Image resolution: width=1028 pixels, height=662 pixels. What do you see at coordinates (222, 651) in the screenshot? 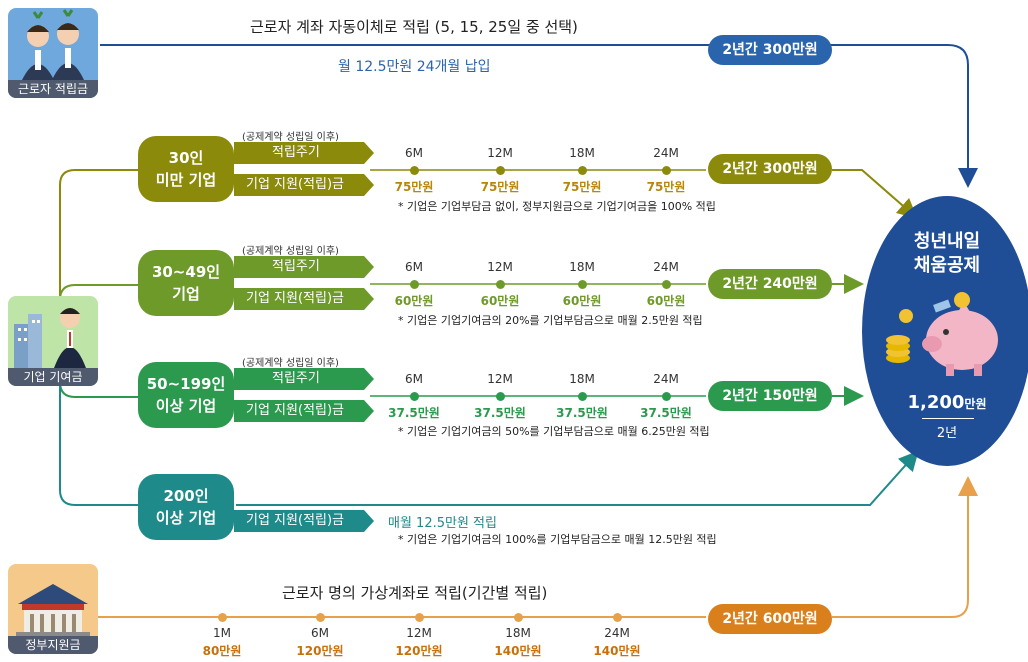
I see `gov-amount: 80만원` at bounding box center [222, 651].